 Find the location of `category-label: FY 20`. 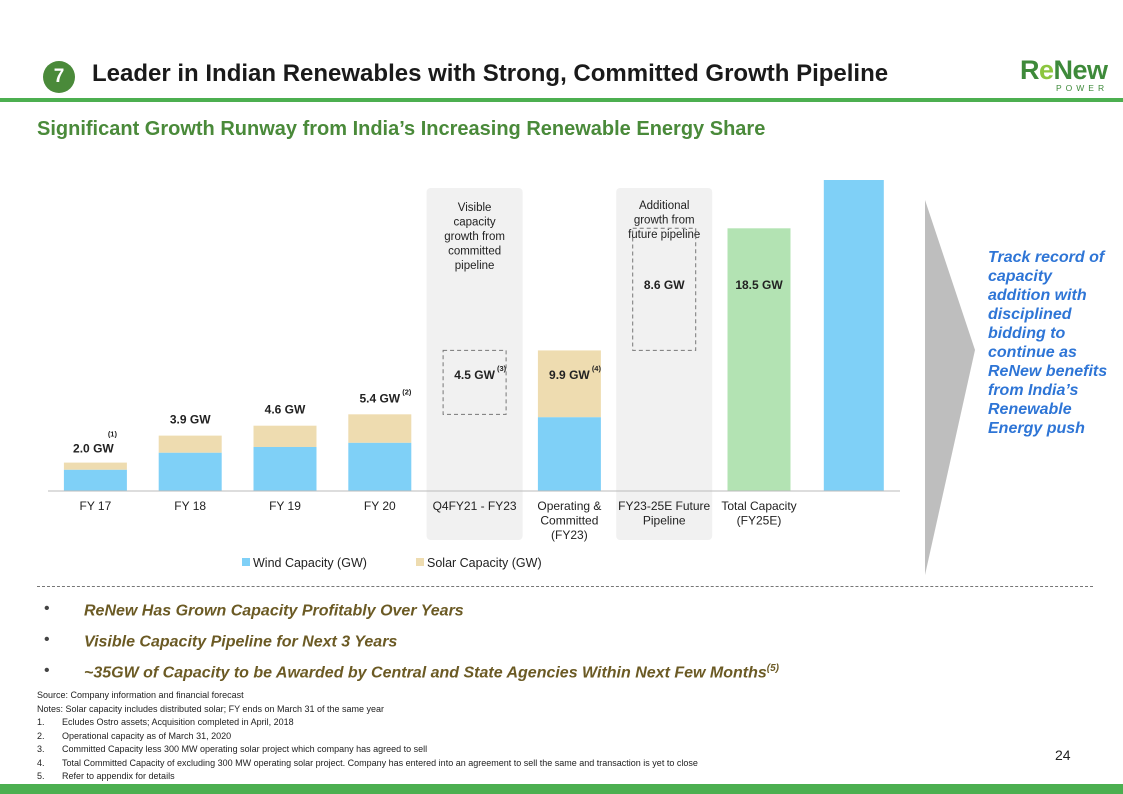

category-label: FY 20 is located at coordinates (380, 506).